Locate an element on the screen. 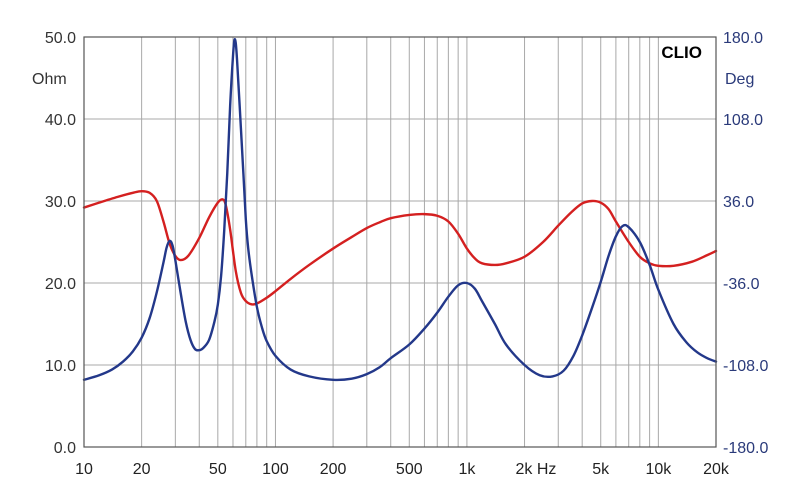 This screenshot has width=800, height=504. right-tick-label: 36.0 is located at coordinates (738, 202).